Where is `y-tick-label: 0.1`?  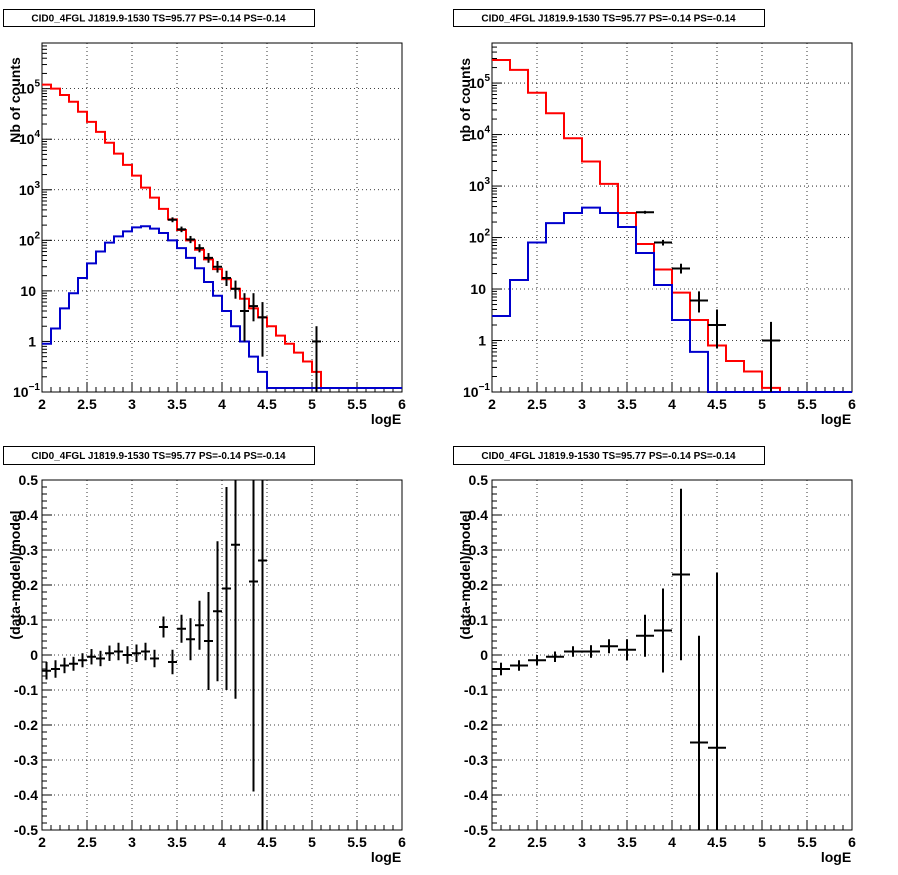 y-tick-label: 0.1 is located at coordinates (479, 620).